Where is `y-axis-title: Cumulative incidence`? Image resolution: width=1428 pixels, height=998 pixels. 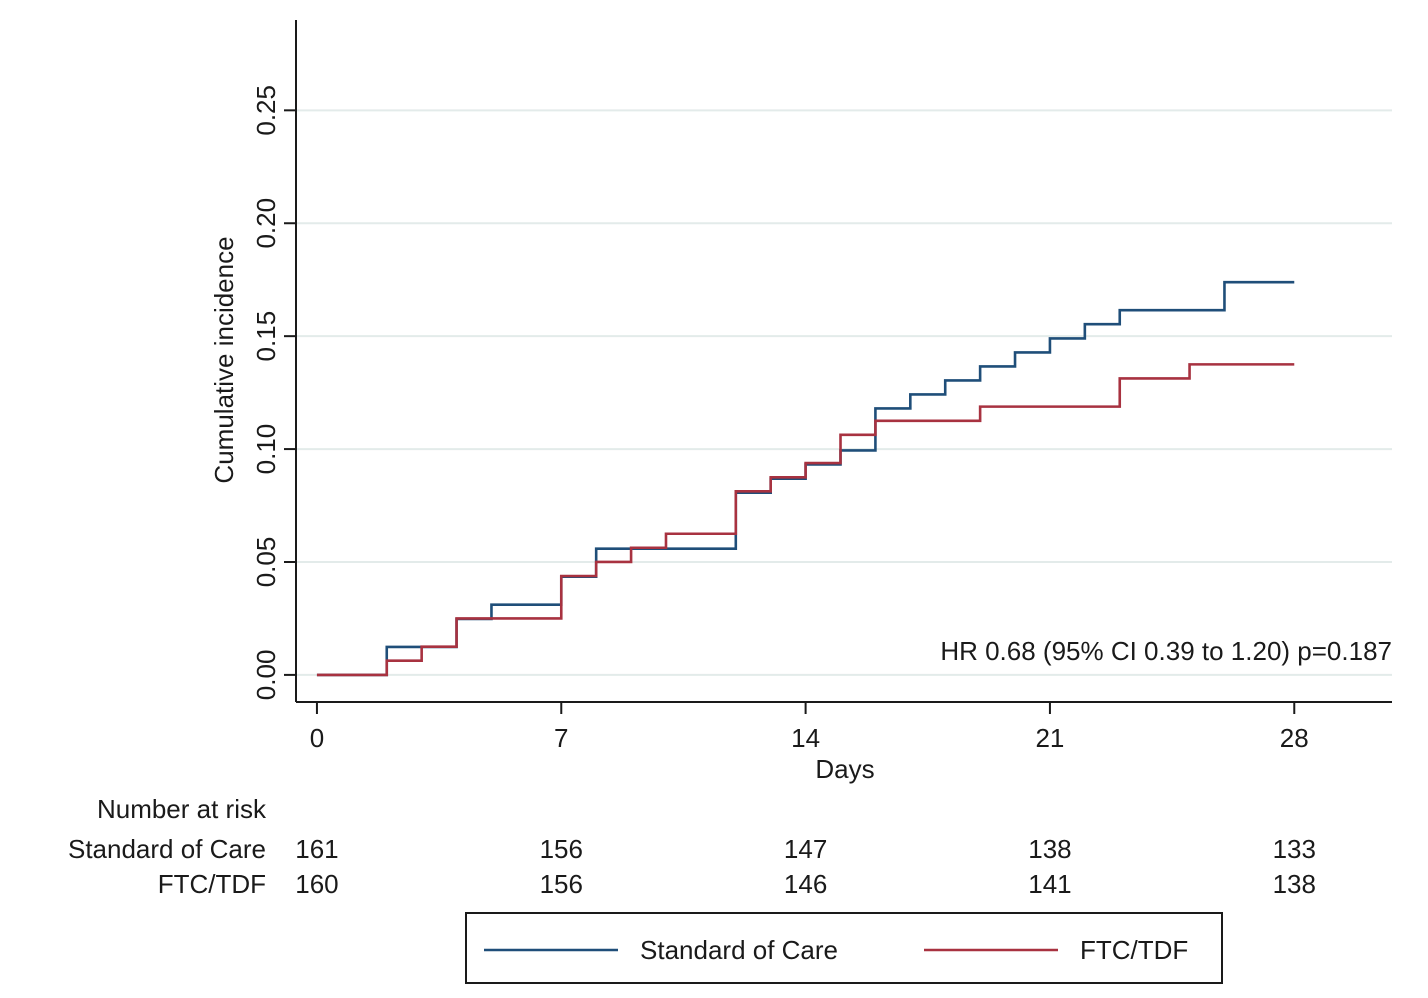
y-axis-title: Cumulative incidence is located at coordinates (224, 359).